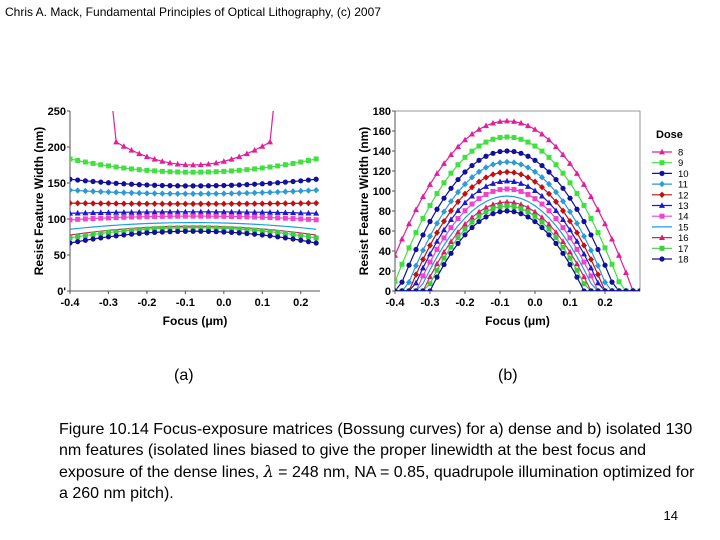 The width and height of the screenshot is (720, 540). I want to click on page-number: 14, so click(670, 515).